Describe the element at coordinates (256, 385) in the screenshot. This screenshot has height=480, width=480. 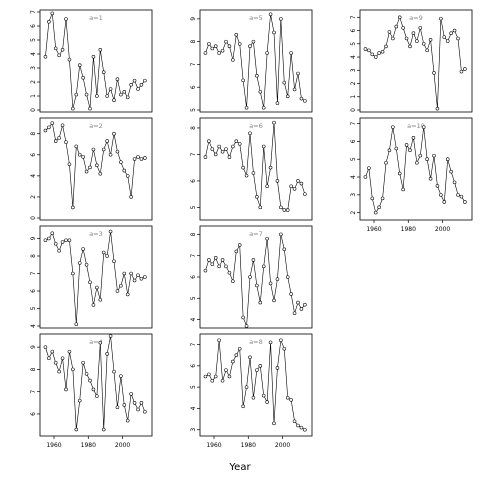
I see `panel-frame` at that location.